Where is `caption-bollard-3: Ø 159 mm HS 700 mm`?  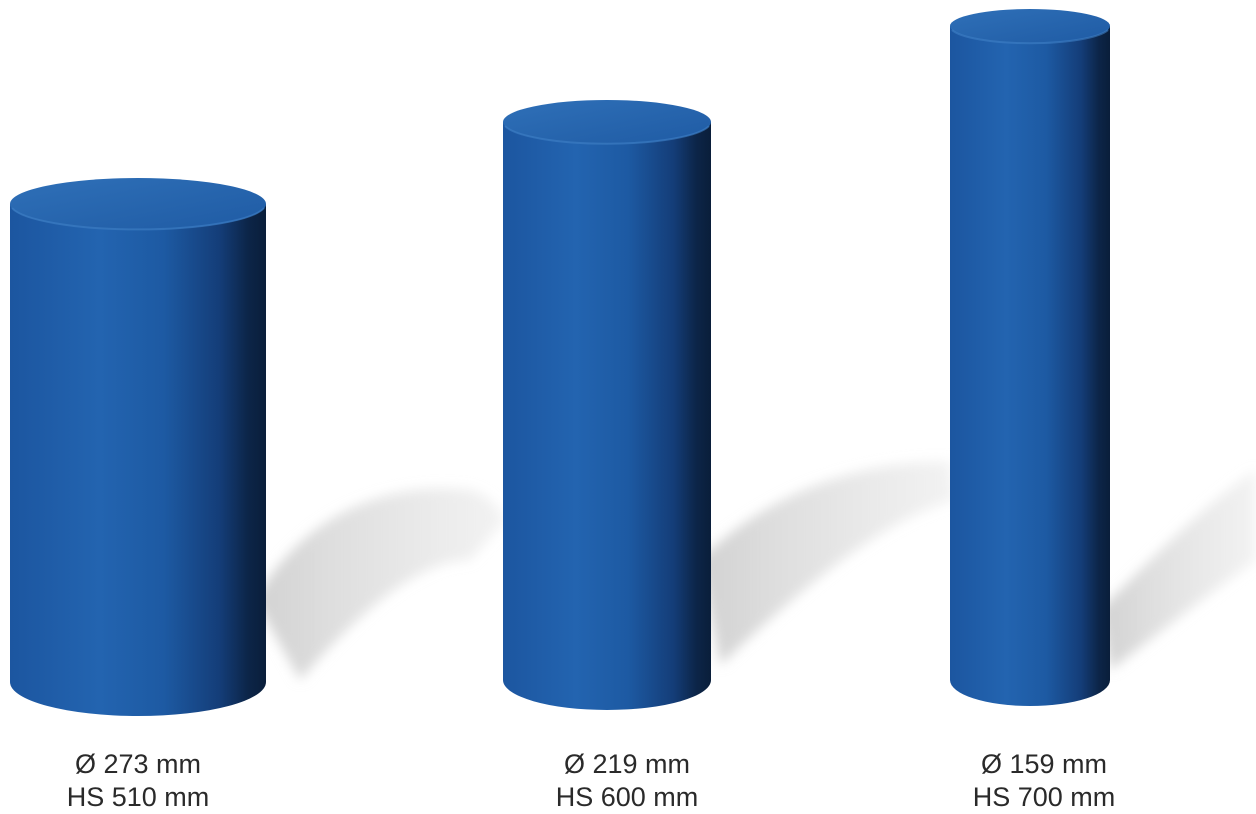 caption-bollard-3: Ø 159 mm HS 700 mm is located at coordinates (1044, 781).